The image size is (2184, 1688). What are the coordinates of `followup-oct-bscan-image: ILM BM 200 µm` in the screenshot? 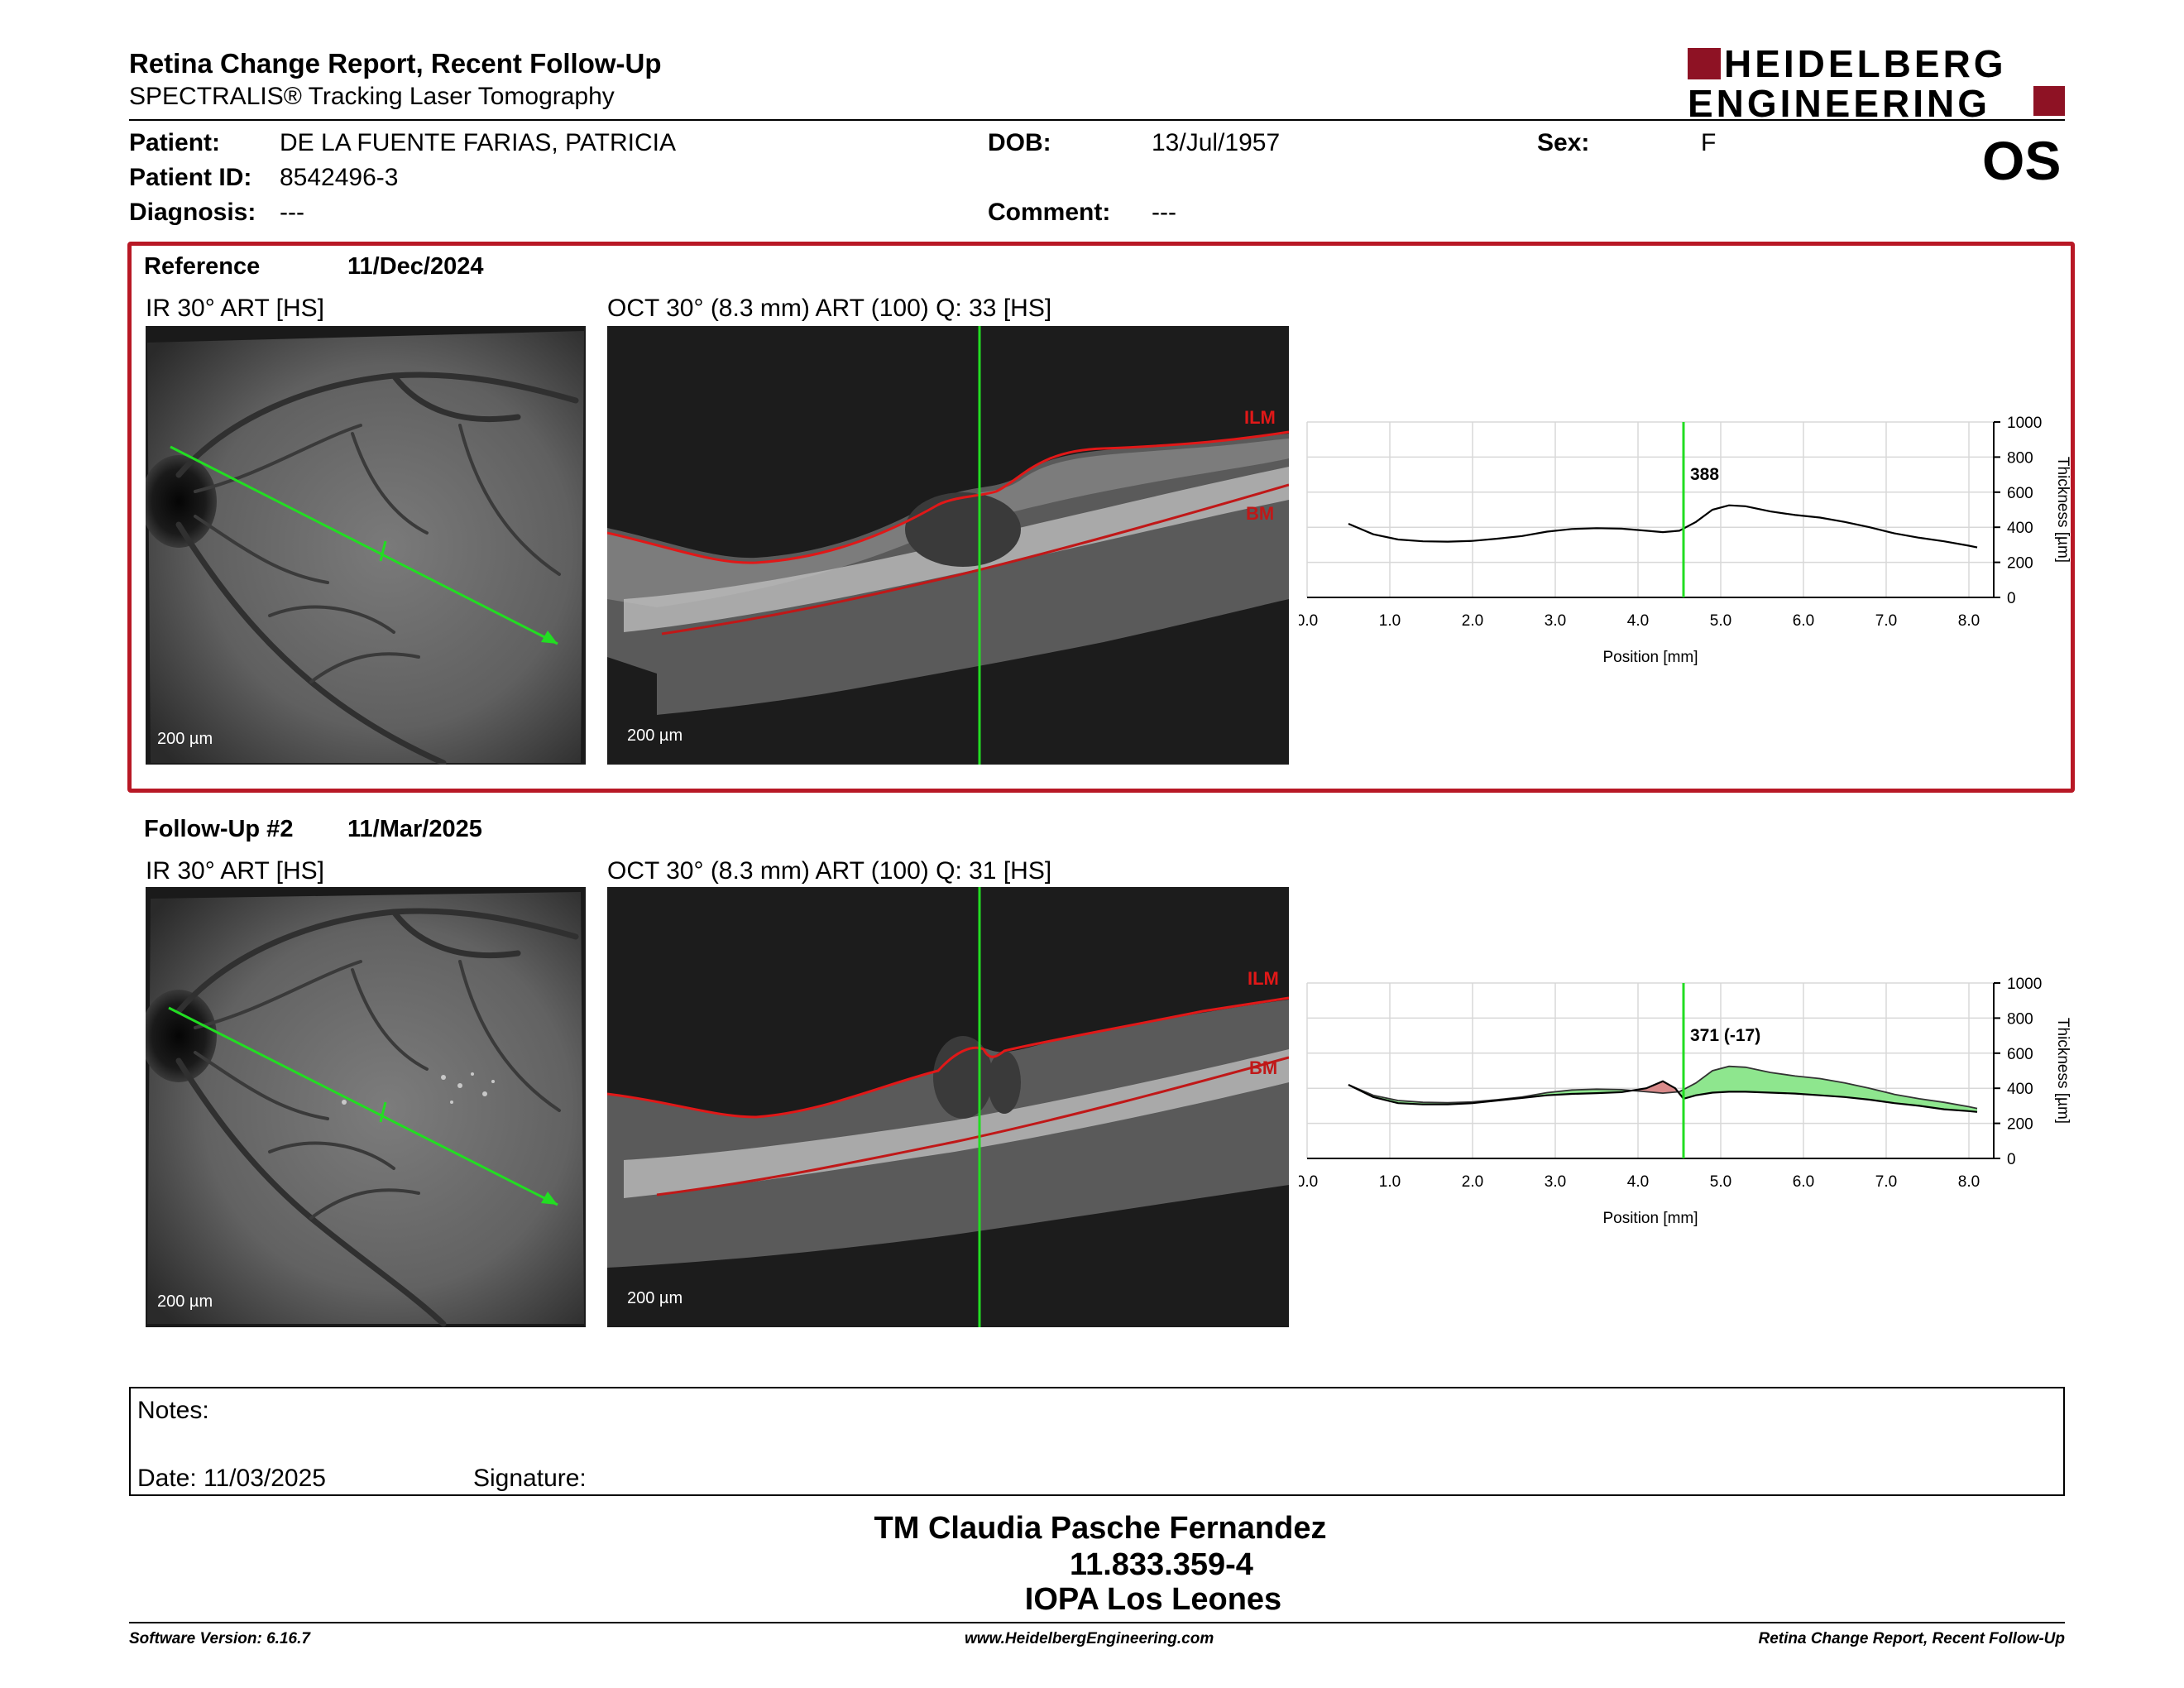 It's located at (948, 1107).